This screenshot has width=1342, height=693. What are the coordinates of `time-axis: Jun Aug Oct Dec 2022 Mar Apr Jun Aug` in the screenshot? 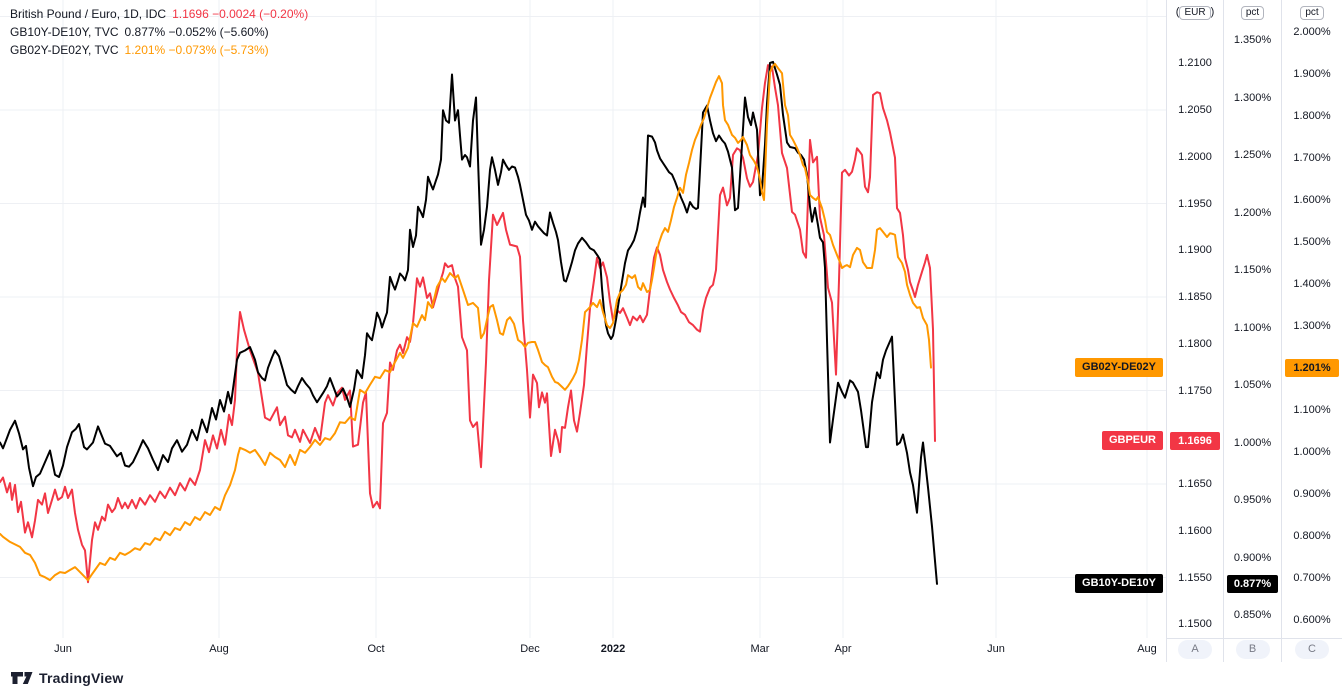 It's located at (583, 650).